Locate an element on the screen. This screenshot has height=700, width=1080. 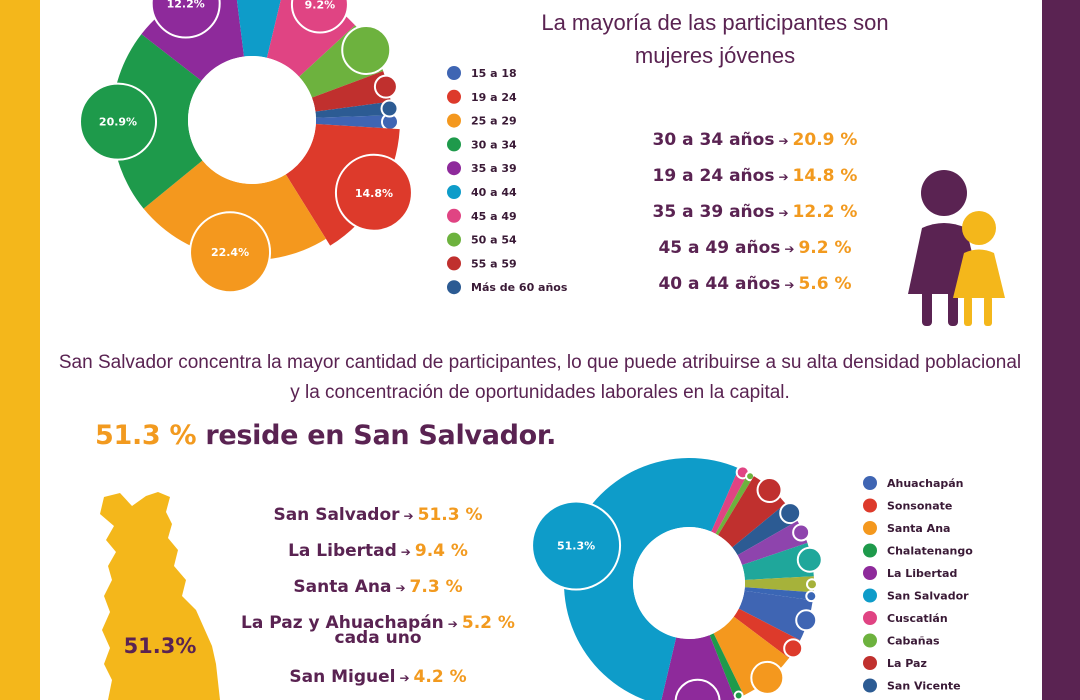
stat-value: 20.9 % is located at coordinates (825, 140).